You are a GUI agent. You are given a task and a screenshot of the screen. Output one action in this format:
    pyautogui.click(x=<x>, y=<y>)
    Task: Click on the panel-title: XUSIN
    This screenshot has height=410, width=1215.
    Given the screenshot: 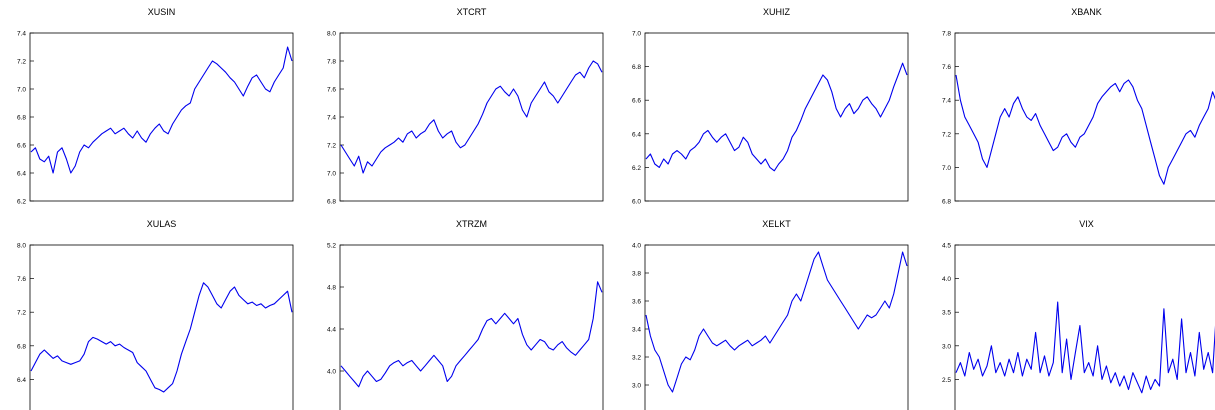 What is the action you would take?
    pyautogui.click(x=162, y=12)
    